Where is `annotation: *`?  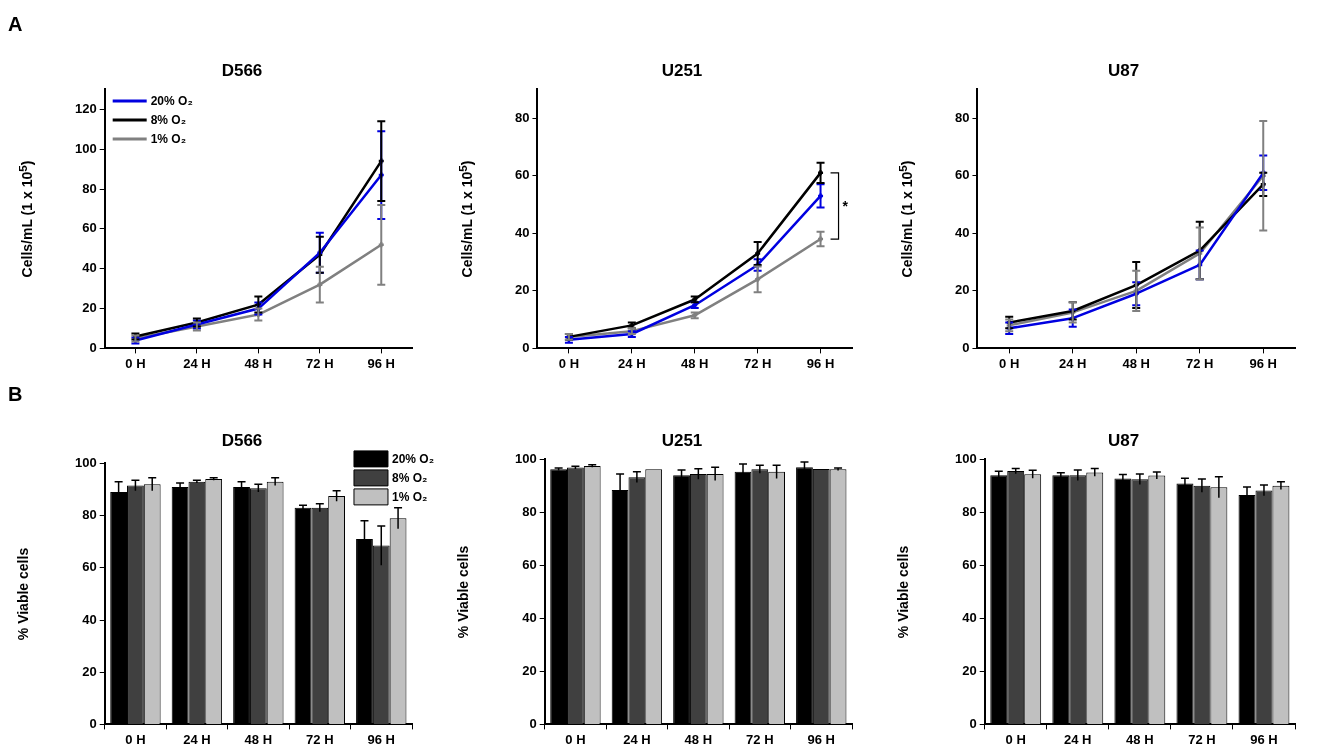 annotation: * is located at coordinates (845, 206).